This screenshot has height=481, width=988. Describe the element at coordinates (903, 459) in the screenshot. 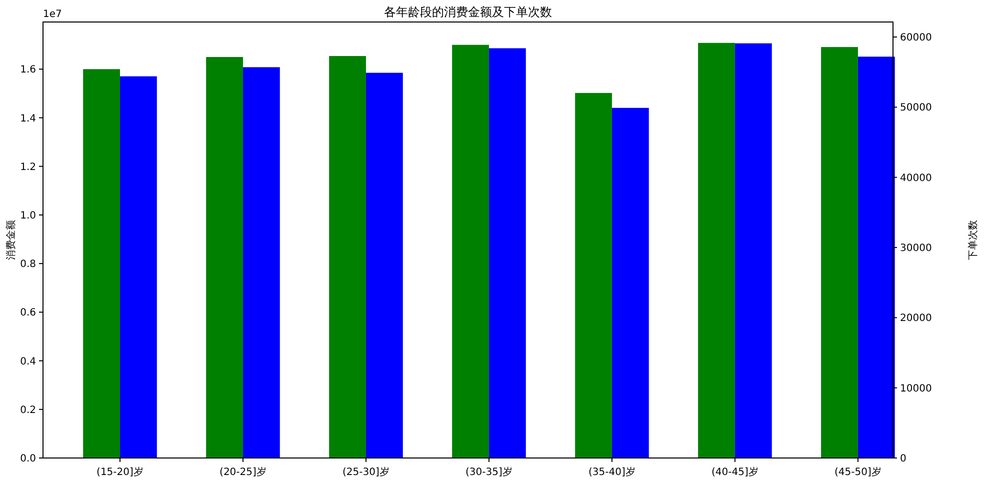

I see `y2-tick-label: 0` at that location.